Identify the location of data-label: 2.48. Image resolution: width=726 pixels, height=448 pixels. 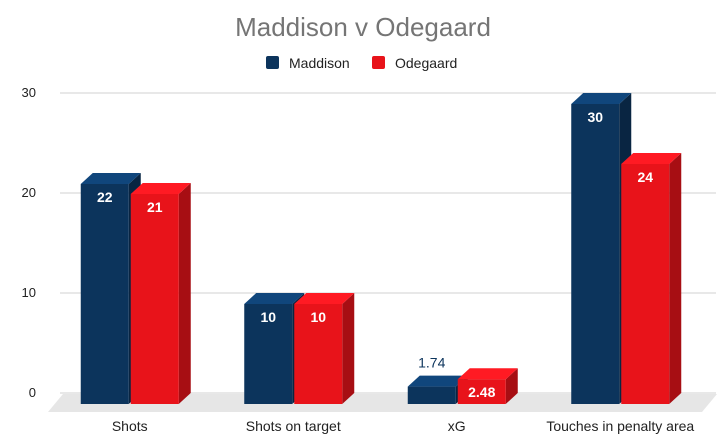
(481, 392).